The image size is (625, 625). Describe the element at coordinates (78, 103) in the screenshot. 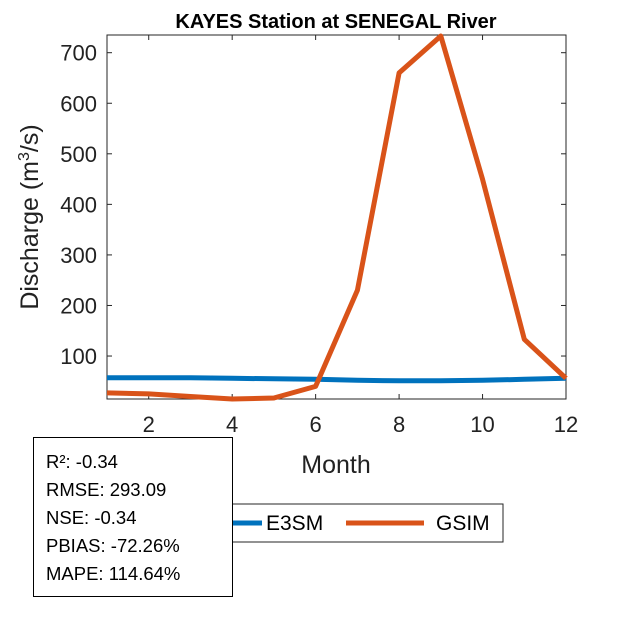

I see `y-tick-label: 600` at that location.